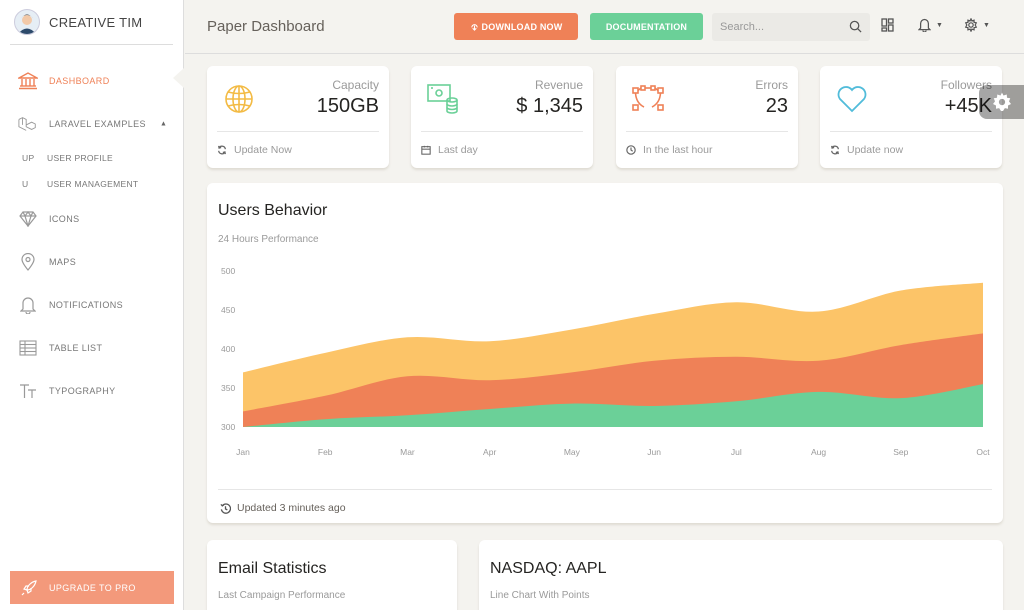  What do you see at coordinates (178, 78) in the screenshot?
I see `active-indicator` at bounding box center [178, 78].